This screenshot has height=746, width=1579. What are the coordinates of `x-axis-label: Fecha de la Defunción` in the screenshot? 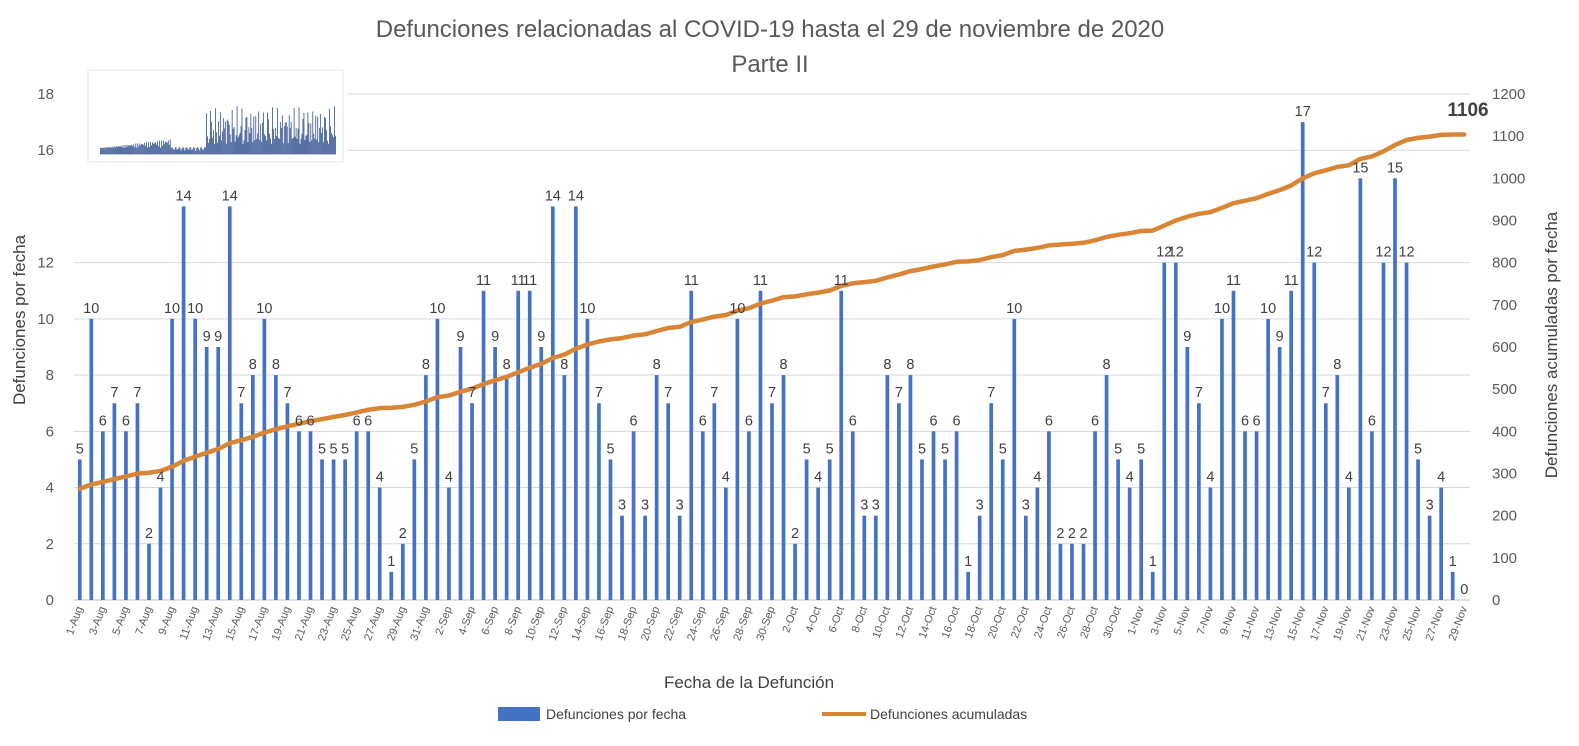 It's located at (749, 682).